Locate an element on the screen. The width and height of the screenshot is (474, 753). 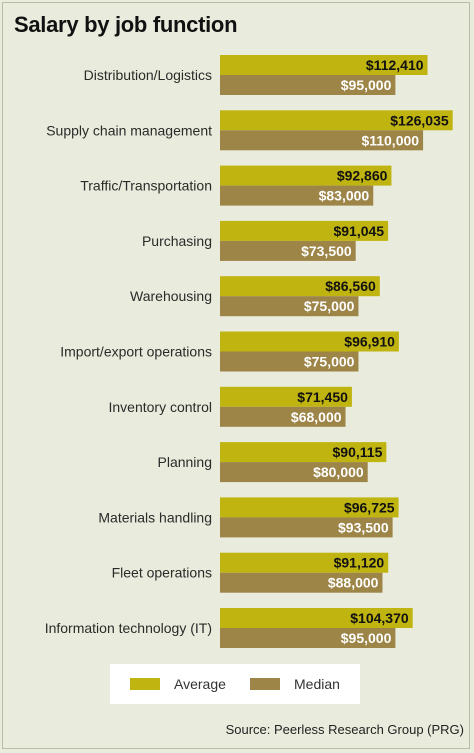
legend-item-average: Average is located at coordinates (178, 684).